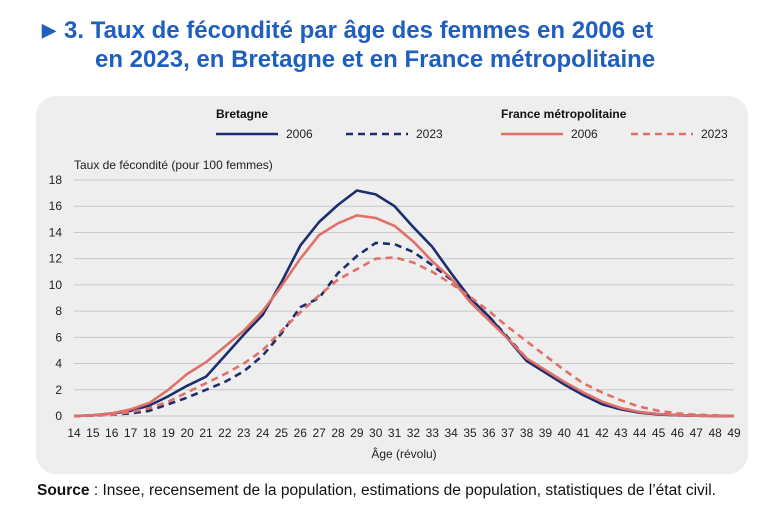 This screenshot has width=768, height=529. I want to click on x-tick-label: 37, so click(508, 433).